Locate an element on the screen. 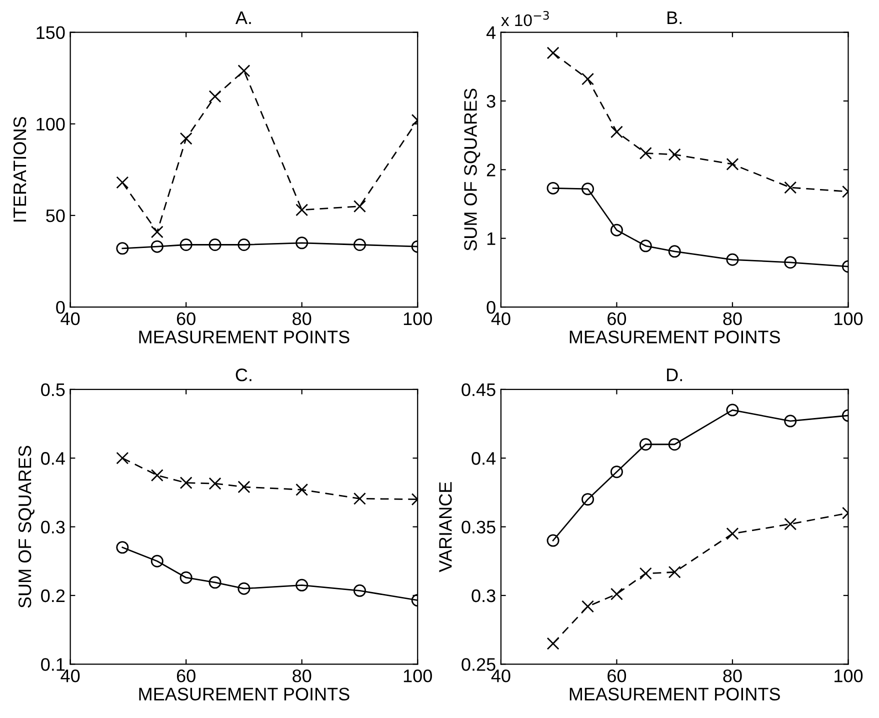 This screenshot has width=879, height=718. y-tick-label: 0.25 is located at coordinates (479, 664).